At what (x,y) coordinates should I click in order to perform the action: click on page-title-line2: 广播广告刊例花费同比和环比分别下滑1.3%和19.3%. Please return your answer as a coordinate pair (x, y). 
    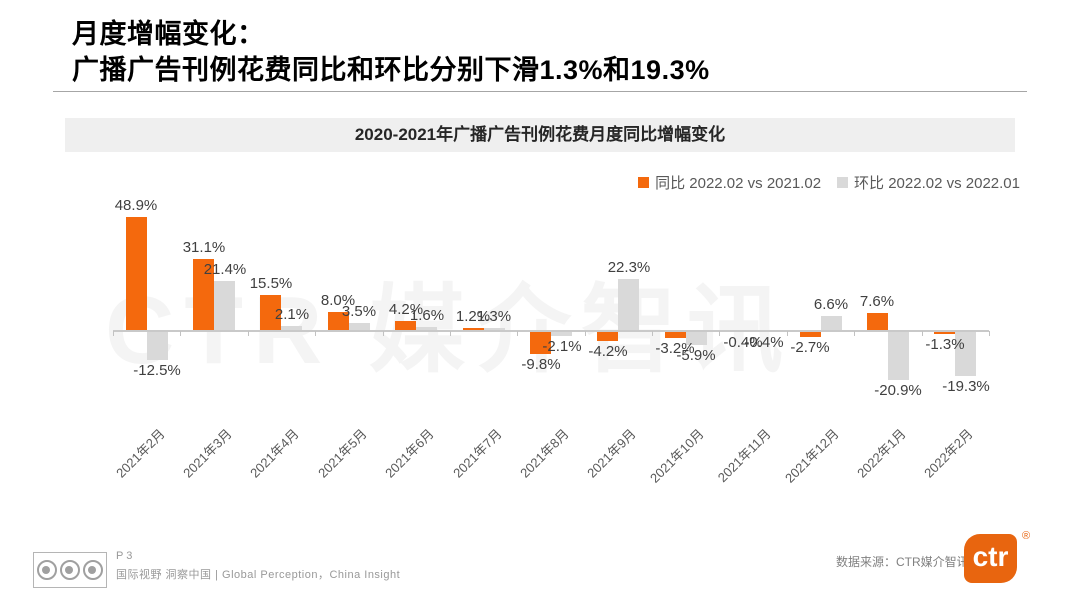
    Looking at the image, I should click on (391, 70).